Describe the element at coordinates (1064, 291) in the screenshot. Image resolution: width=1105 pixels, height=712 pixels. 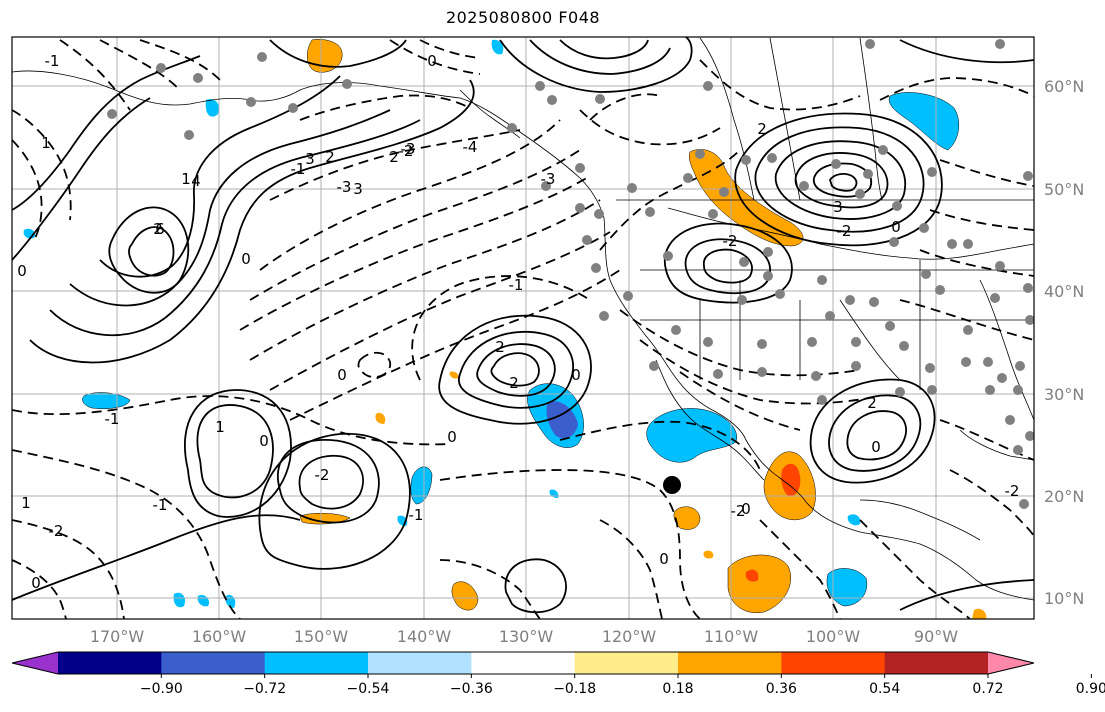
I see `lat-label-40: 40°N` at that location.